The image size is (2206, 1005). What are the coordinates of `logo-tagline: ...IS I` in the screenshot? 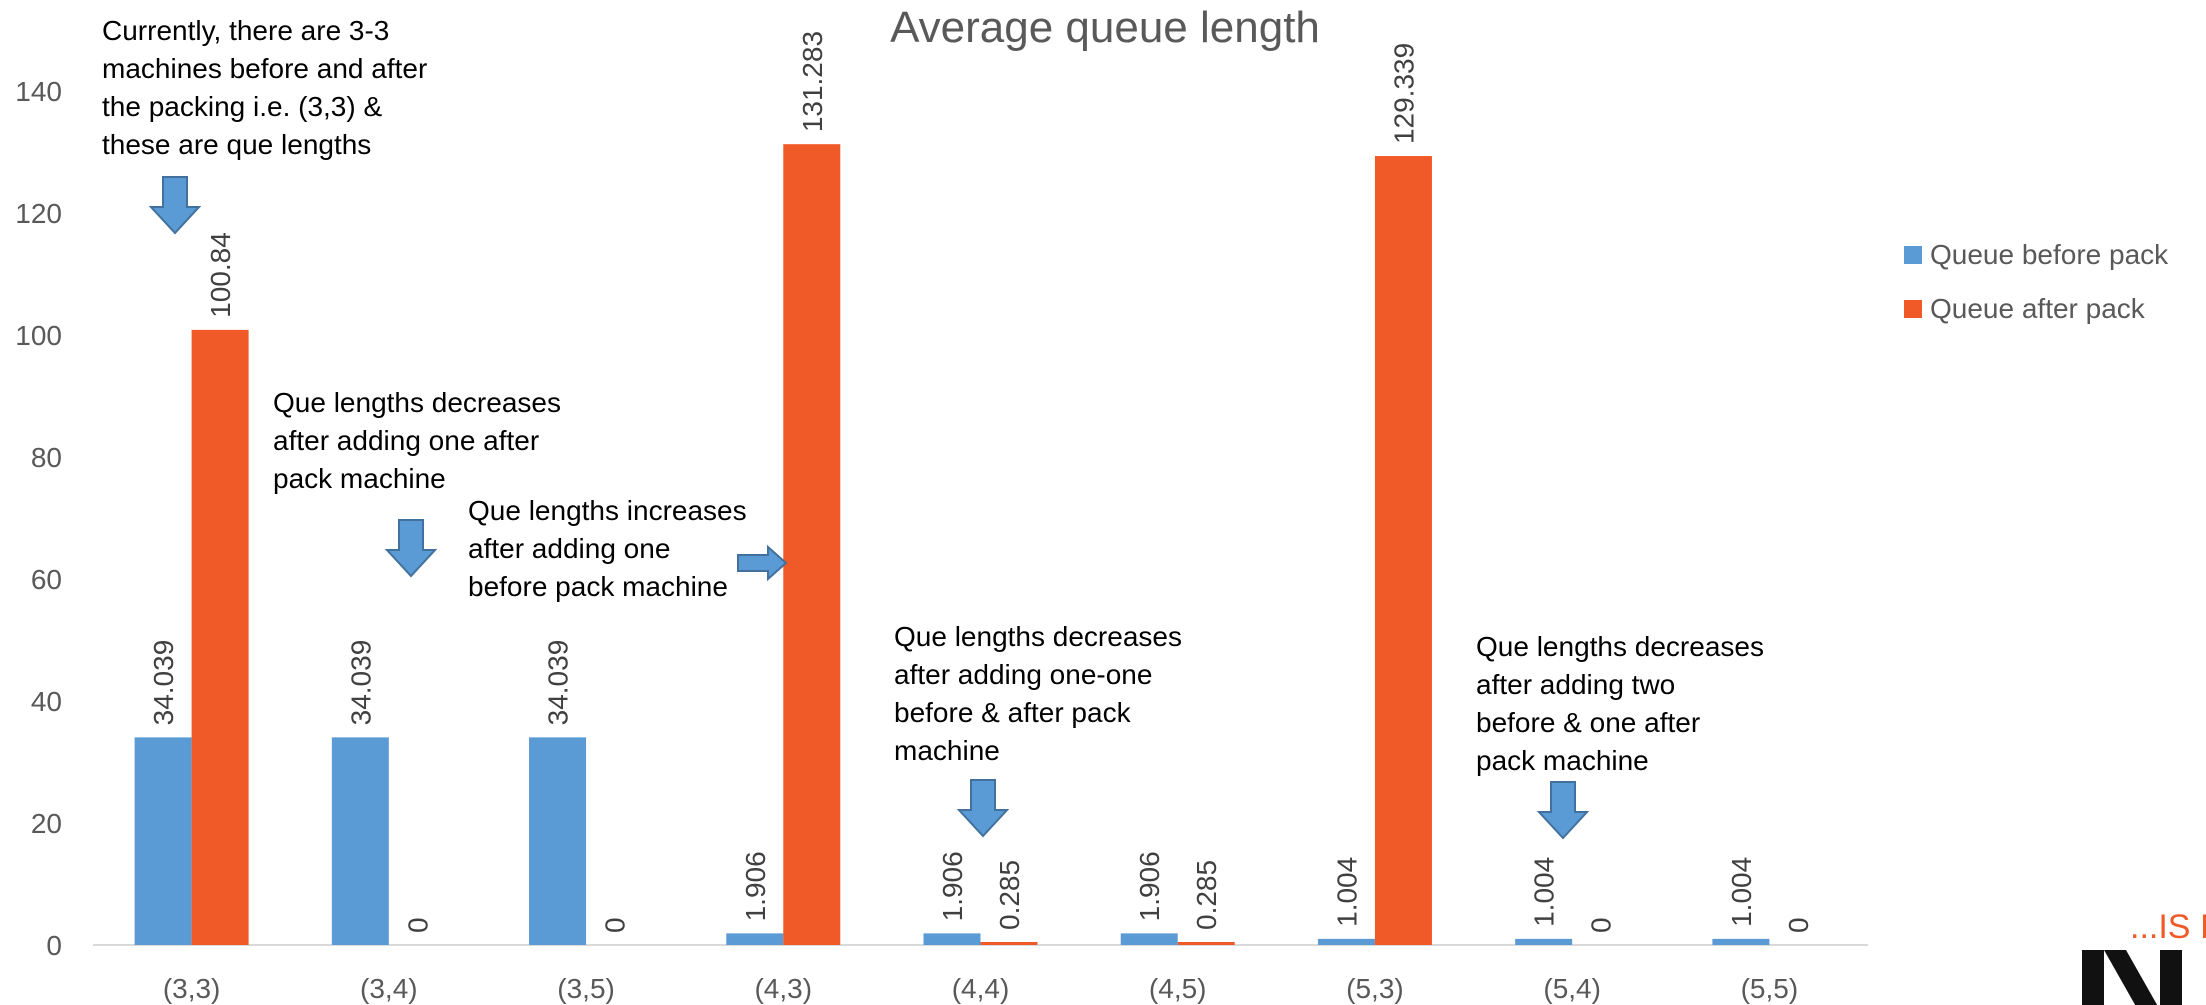 It's located at (2168, 927).